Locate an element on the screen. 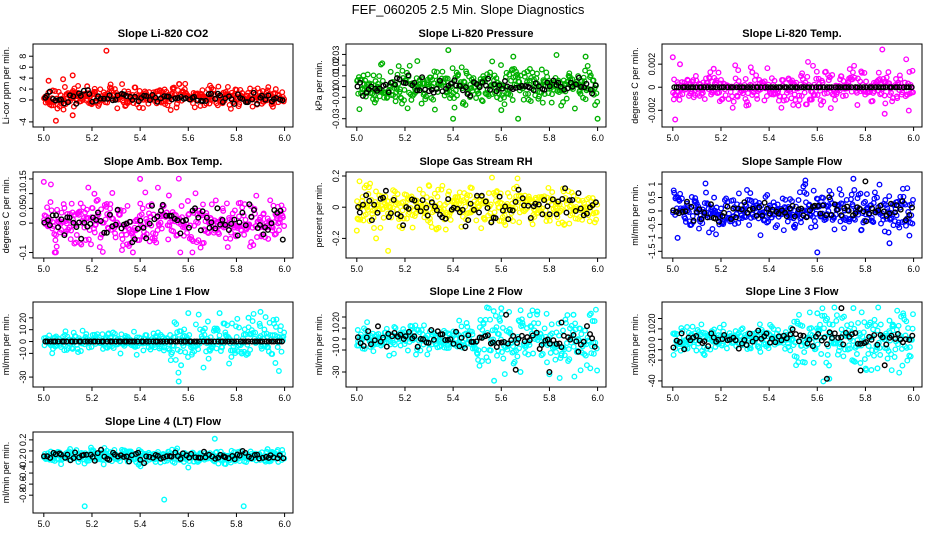 This screenshot has width=936, height=540. x-tick-label: 5.4 is located at coordinates (453, 269).